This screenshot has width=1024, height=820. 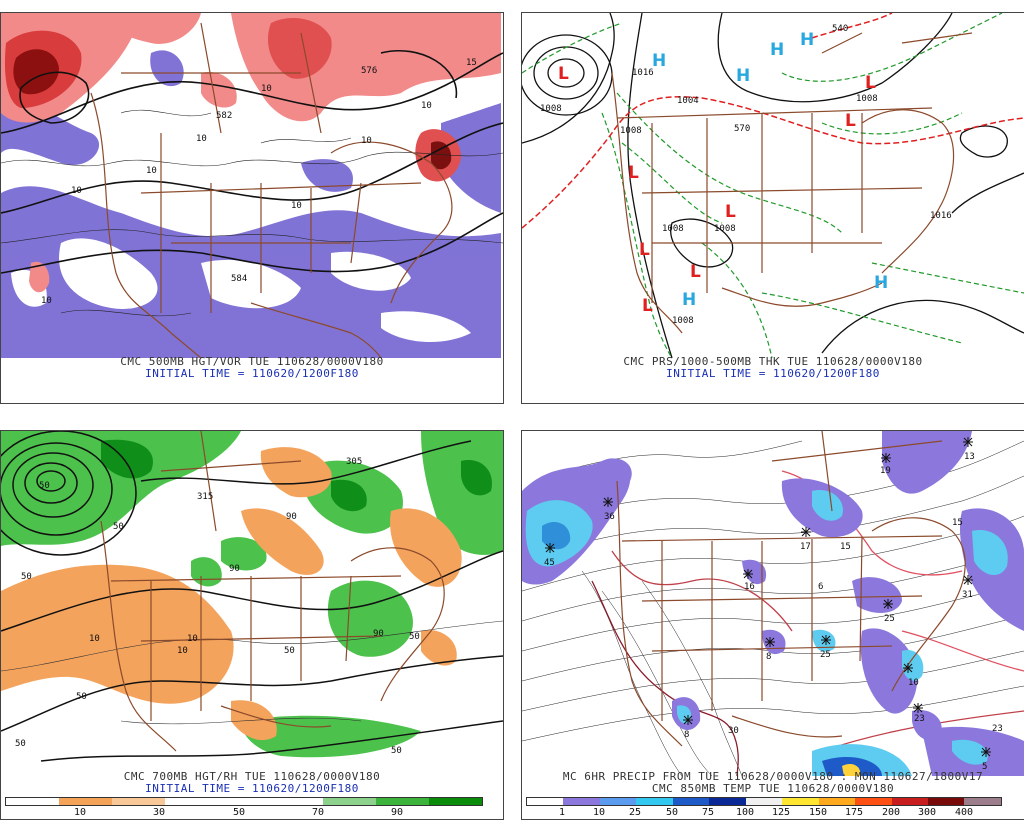 What do you see at coordinates (770, 170) in the screenshot?
I see `high-pressure-centers: H H H H H H` at bounding box center [770, 170].